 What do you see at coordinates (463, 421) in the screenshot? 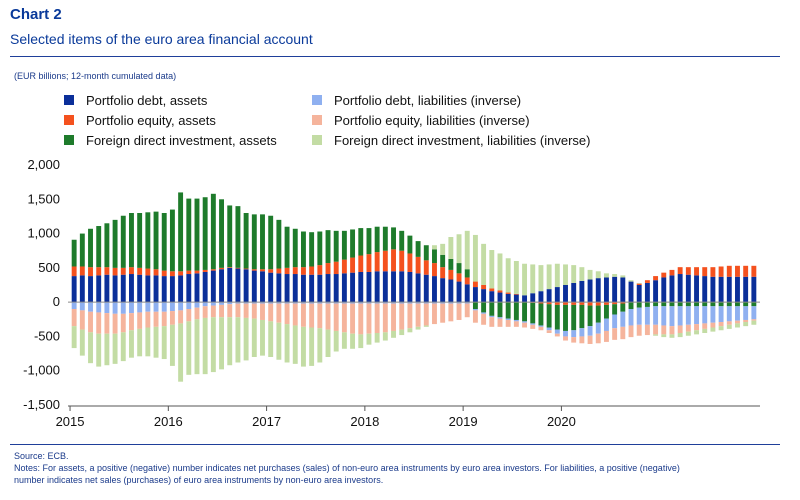
I see `x-tick-label: 2019` at bounding box center [463, 421].